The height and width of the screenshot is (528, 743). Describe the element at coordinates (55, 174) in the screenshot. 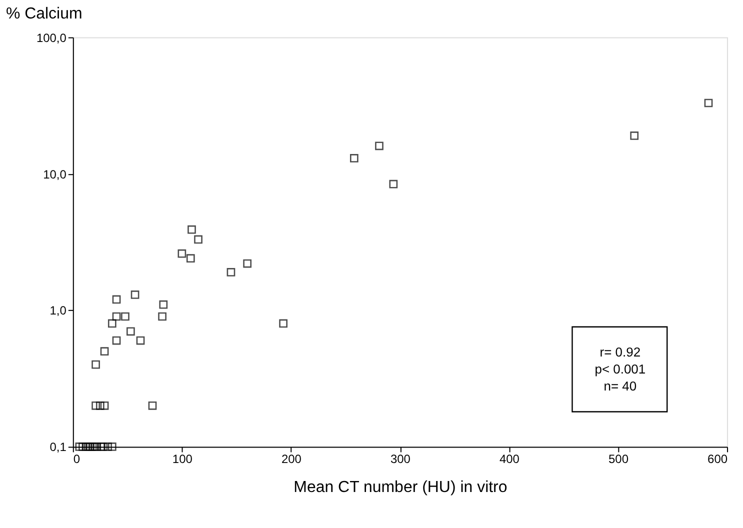

I see `y-tick-label: 10,0` at that location.